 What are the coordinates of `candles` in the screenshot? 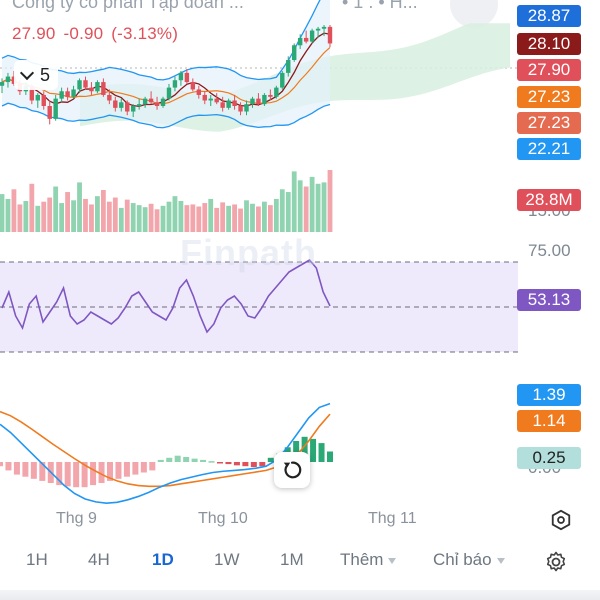 It's located at (166, 75).